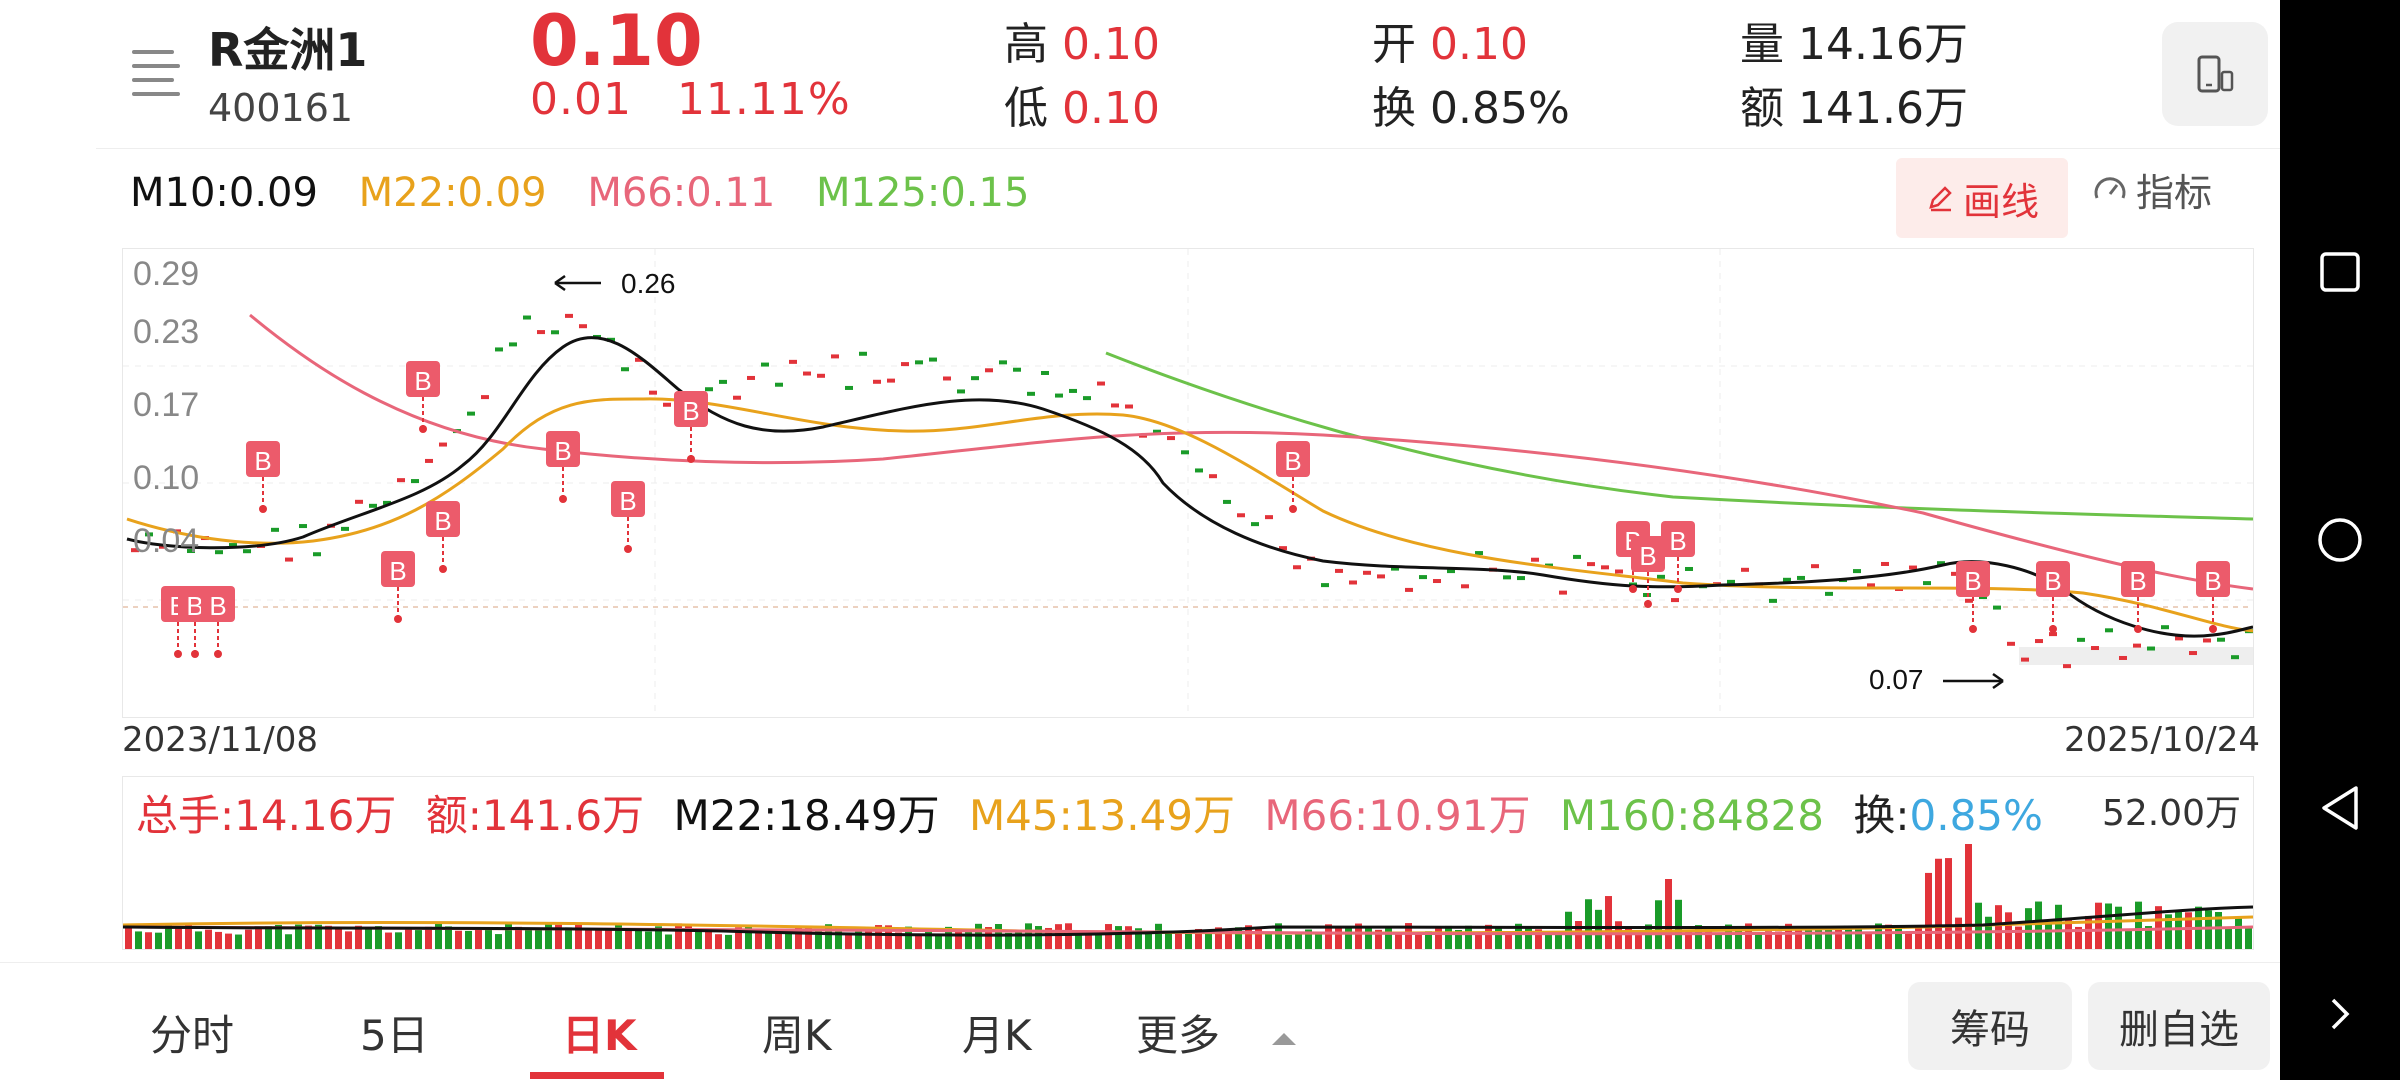  Describe the element at coordinates (616, 41) in the screenshot. I see `current-price: 0.10` at that location.